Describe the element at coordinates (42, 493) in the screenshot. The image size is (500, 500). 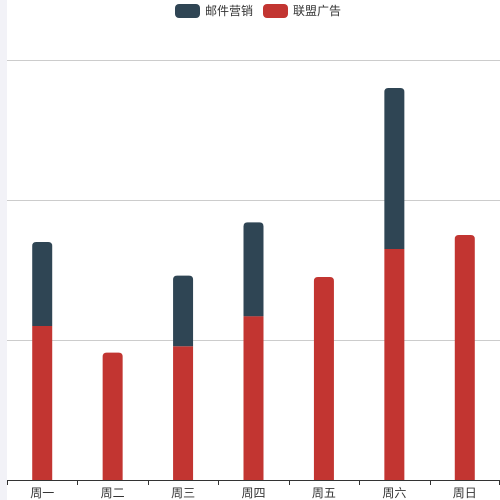
I see `x-tick-label-0: 周一` at that location.